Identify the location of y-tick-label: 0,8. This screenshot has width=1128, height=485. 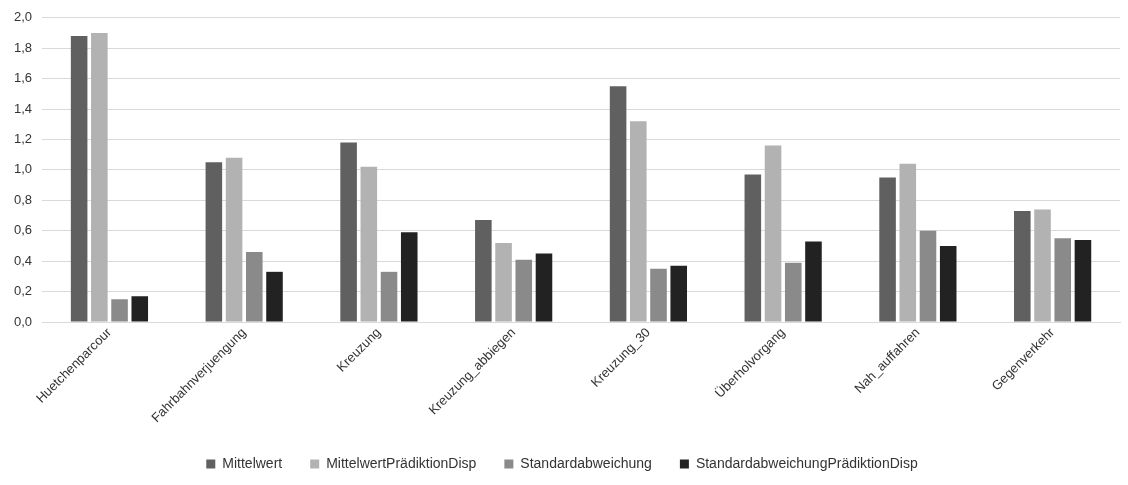
(23, 199).